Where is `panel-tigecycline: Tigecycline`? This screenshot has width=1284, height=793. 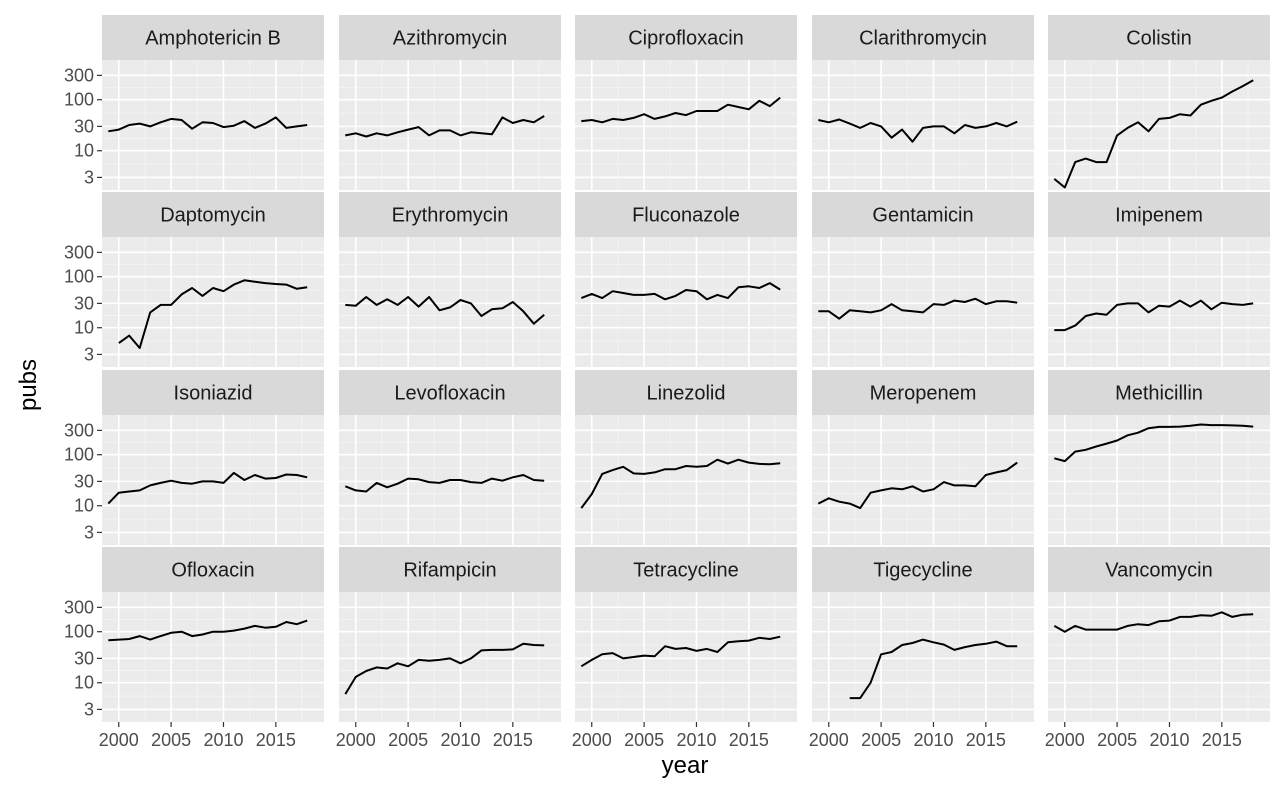
panel-tigecycline: Tigecycline is located at coordinates (923, 634).